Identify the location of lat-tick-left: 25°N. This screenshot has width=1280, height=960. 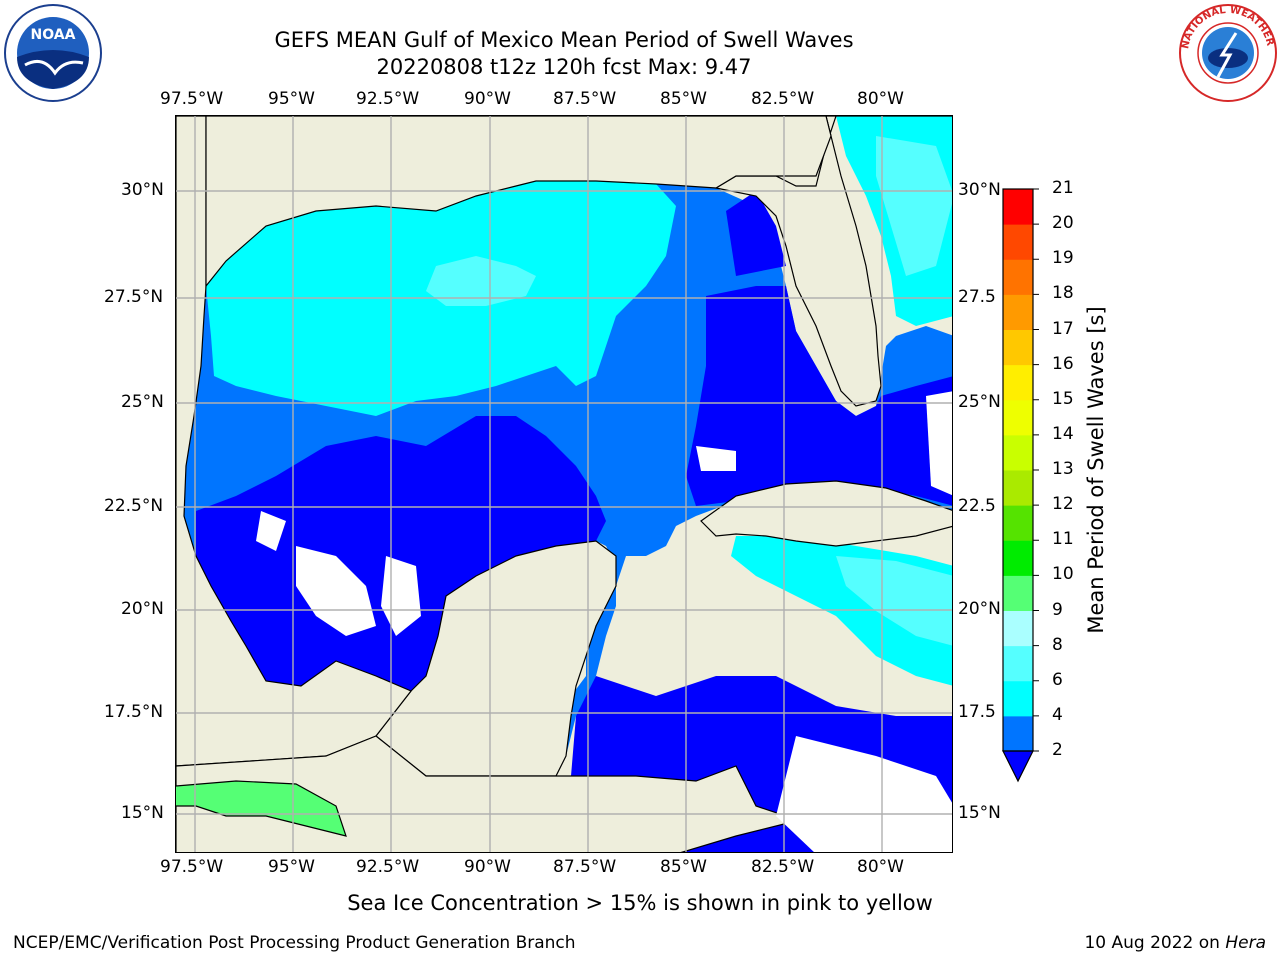
(142, 402).